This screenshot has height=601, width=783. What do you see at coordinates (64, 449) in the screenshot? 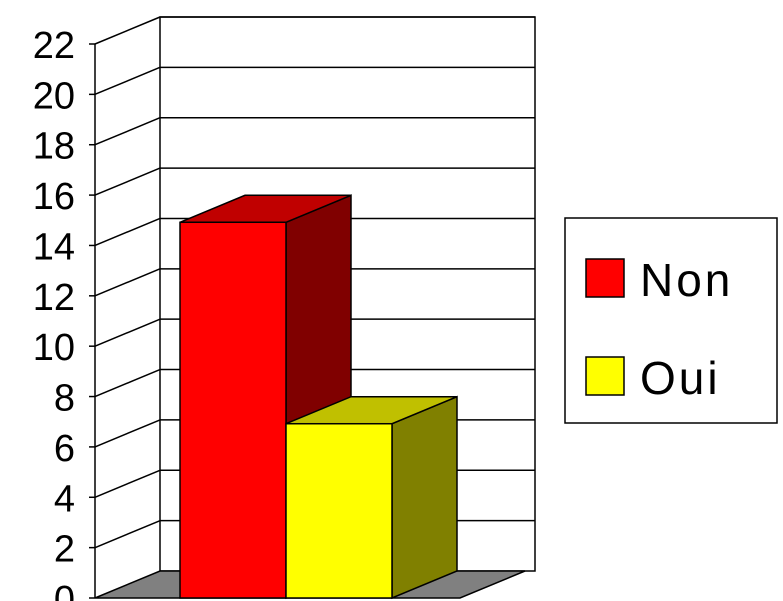
I see `y-tick-label: 6` at bounding box center [64, 449].